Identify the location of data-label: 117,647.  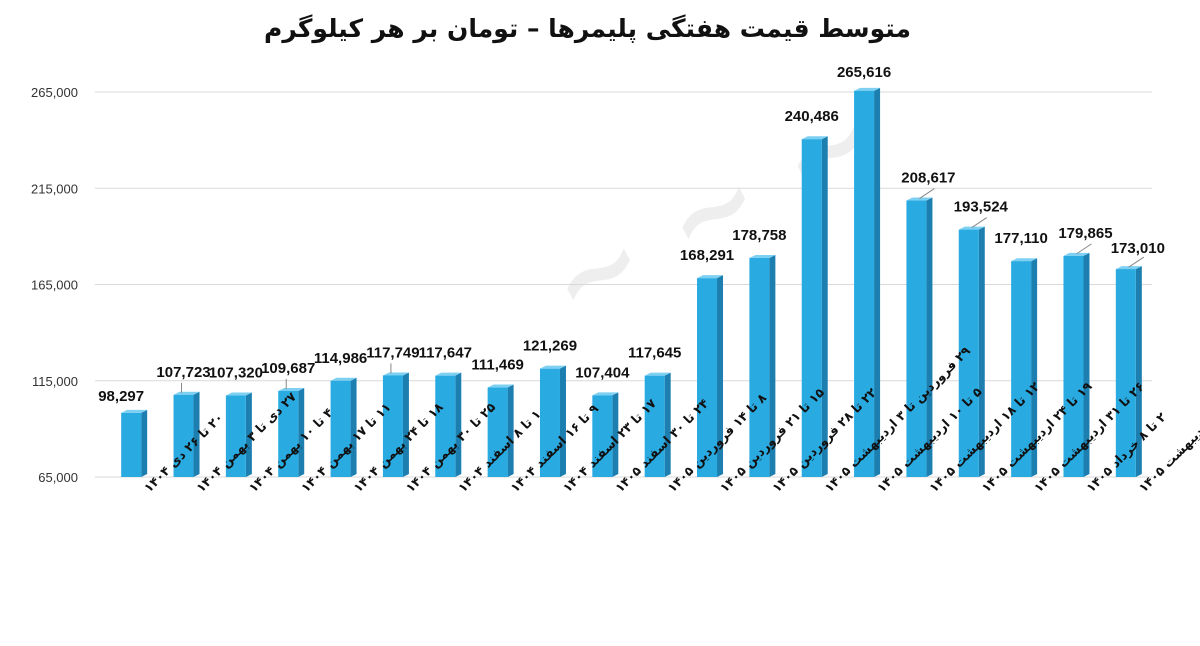
(445, 353).